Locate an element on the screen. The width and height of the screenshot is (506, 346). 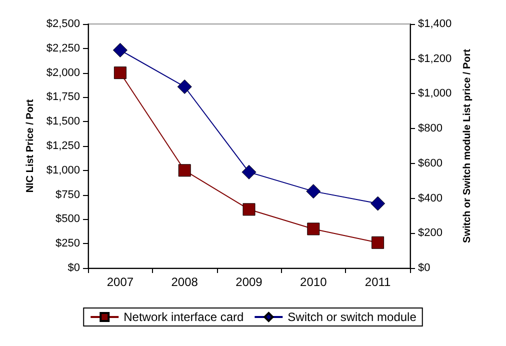
y2-tick-label: $800 is located at coordinates (430, 128).